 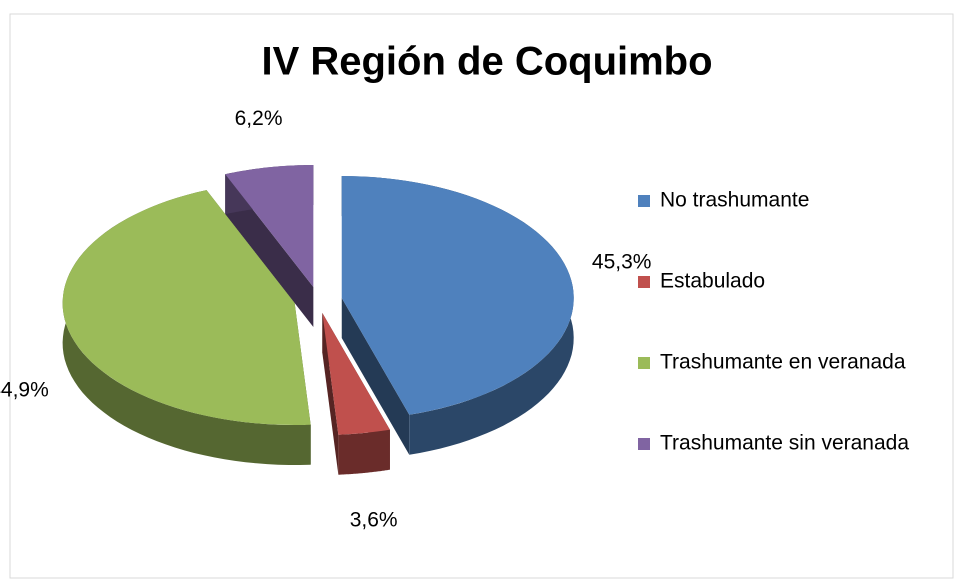 I want to click on legend-label: Trashumante en veranada, so click(x=783, y=362).